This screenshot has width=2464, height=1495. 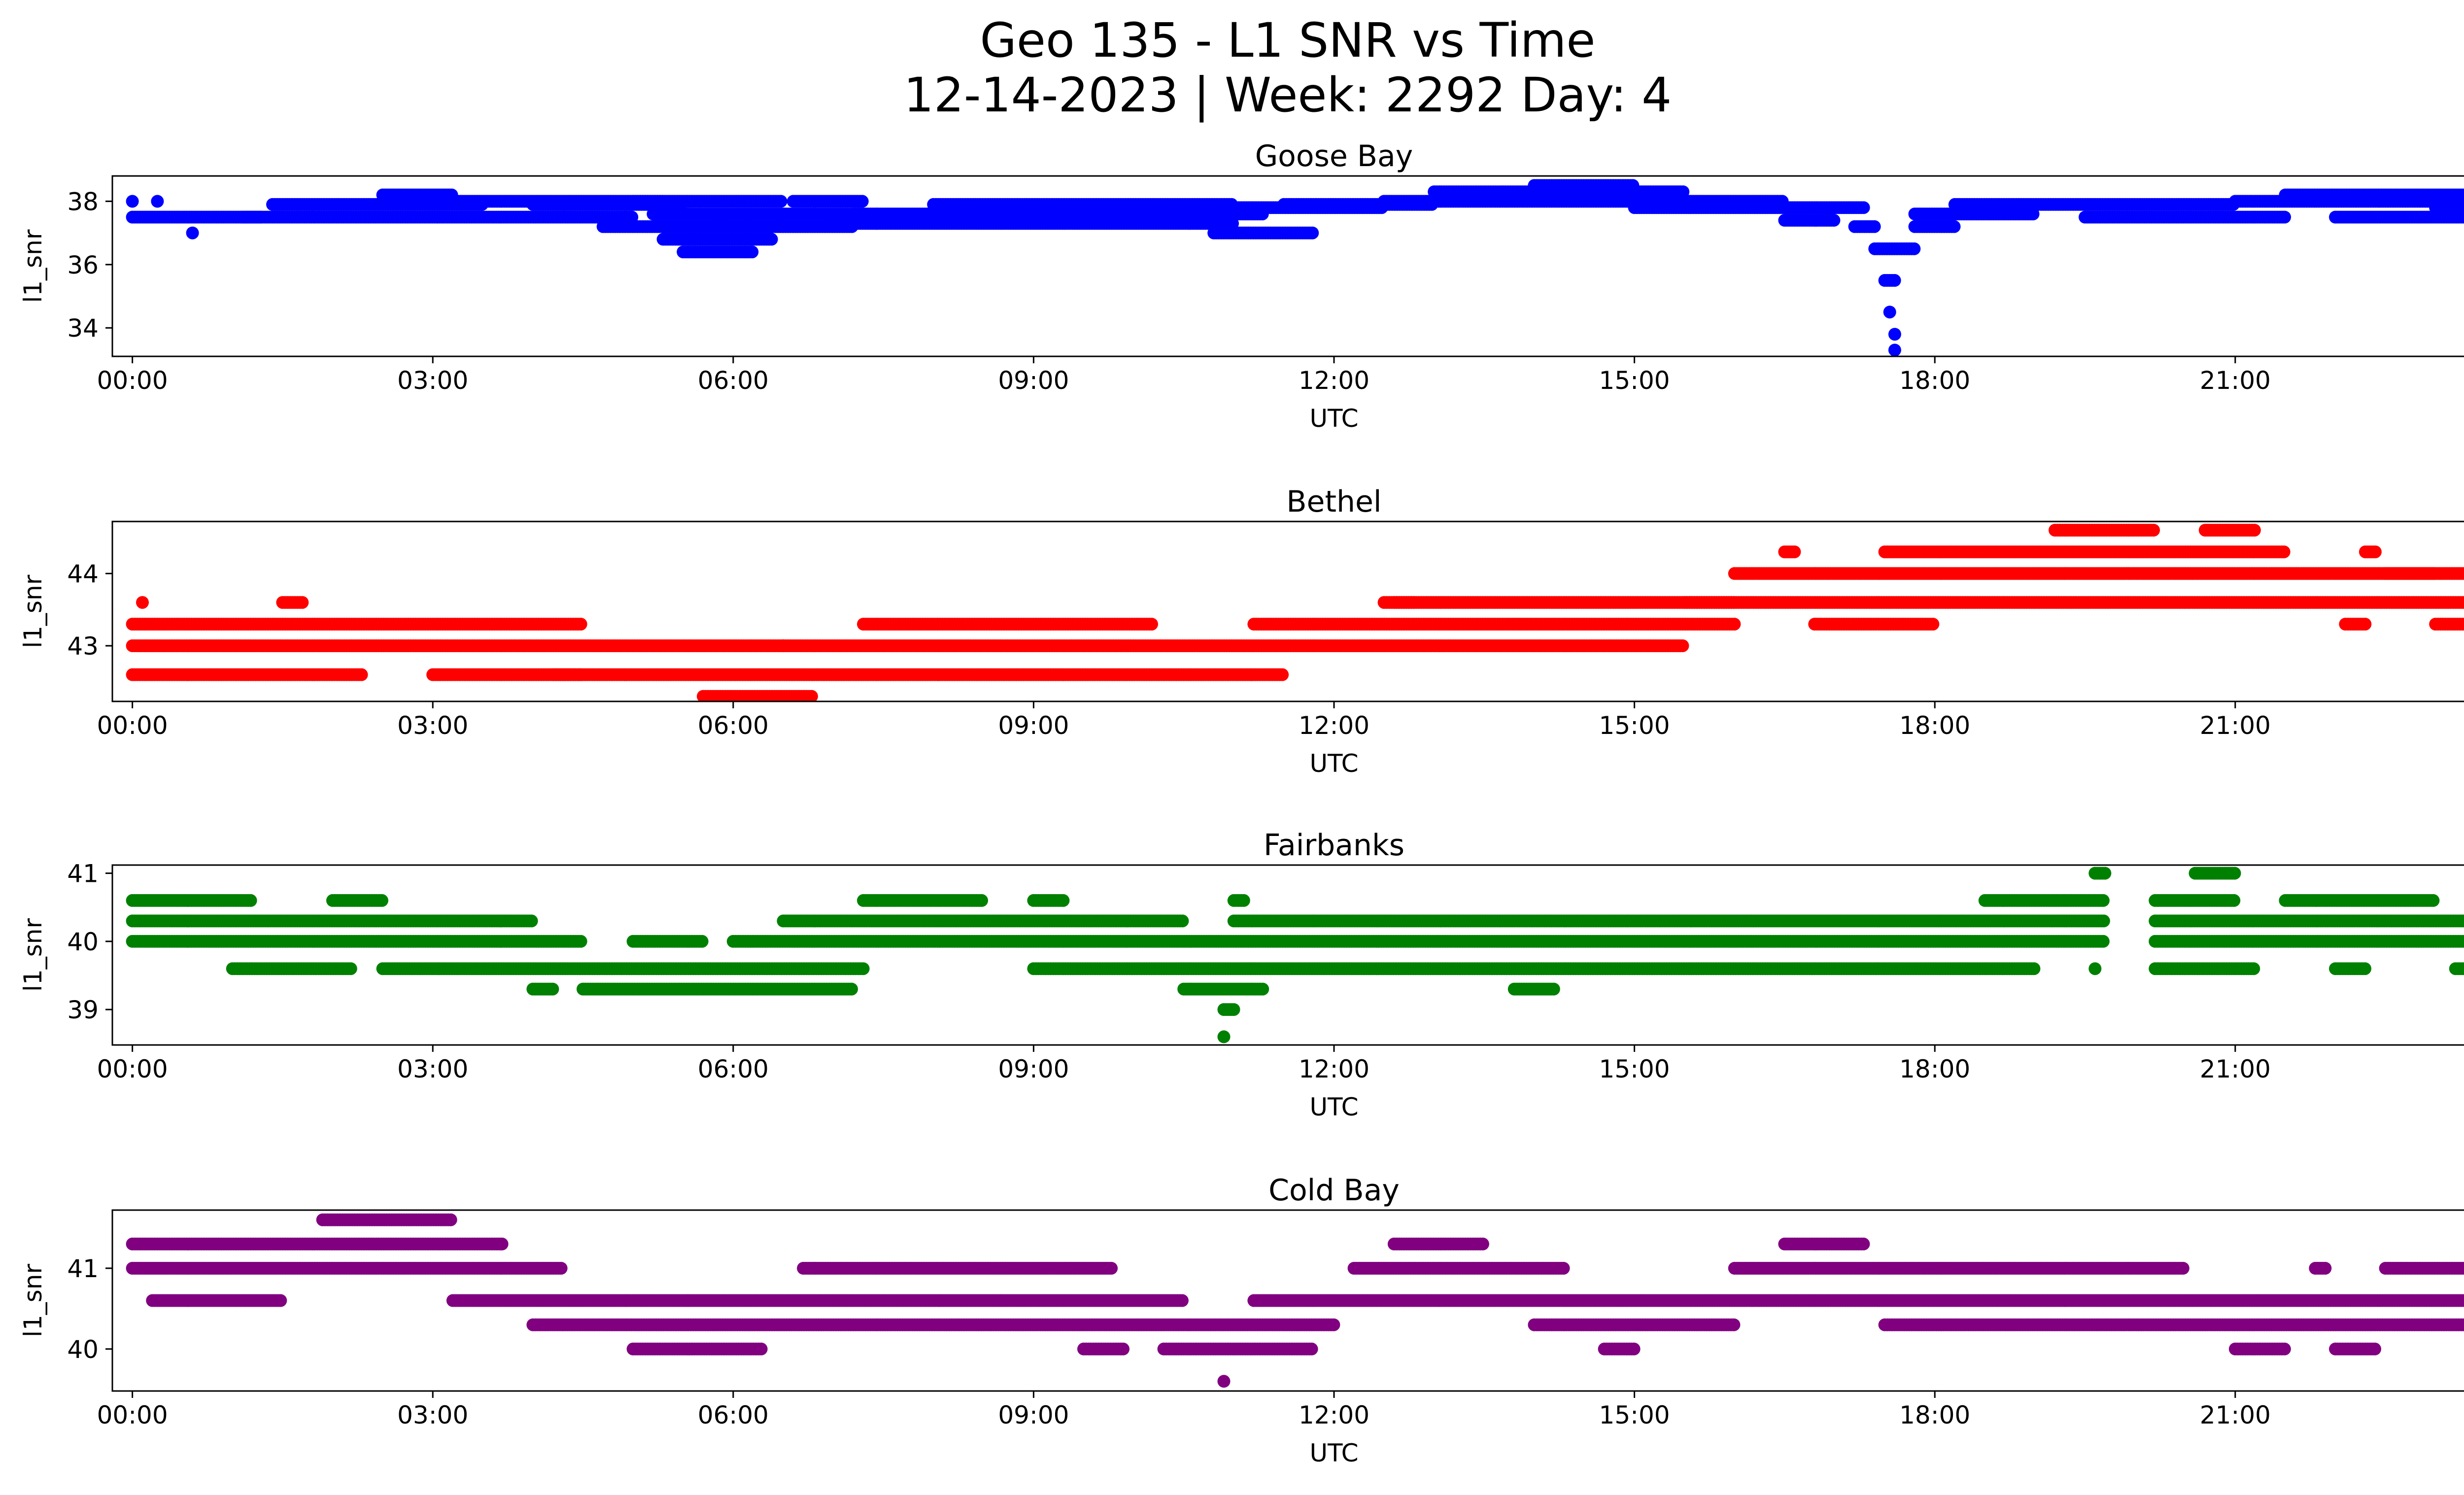 I want to click on x-tick-label: 06:00, so click(x=733, y=380).